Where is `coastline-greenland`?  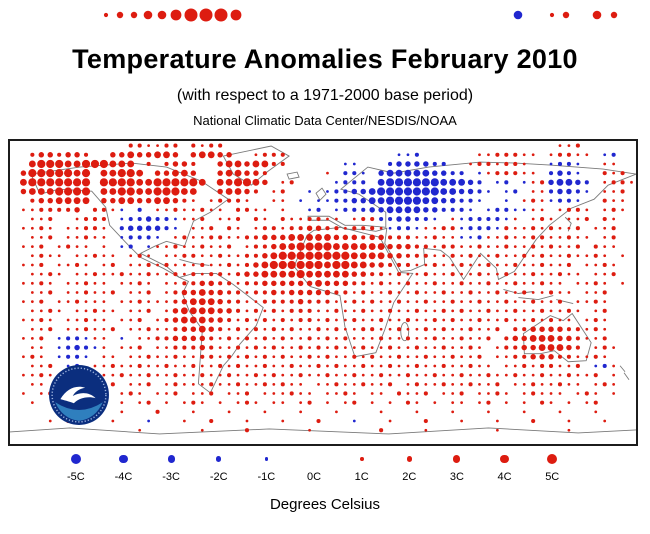
coastline-greenland is located at coordinates (256, 165).